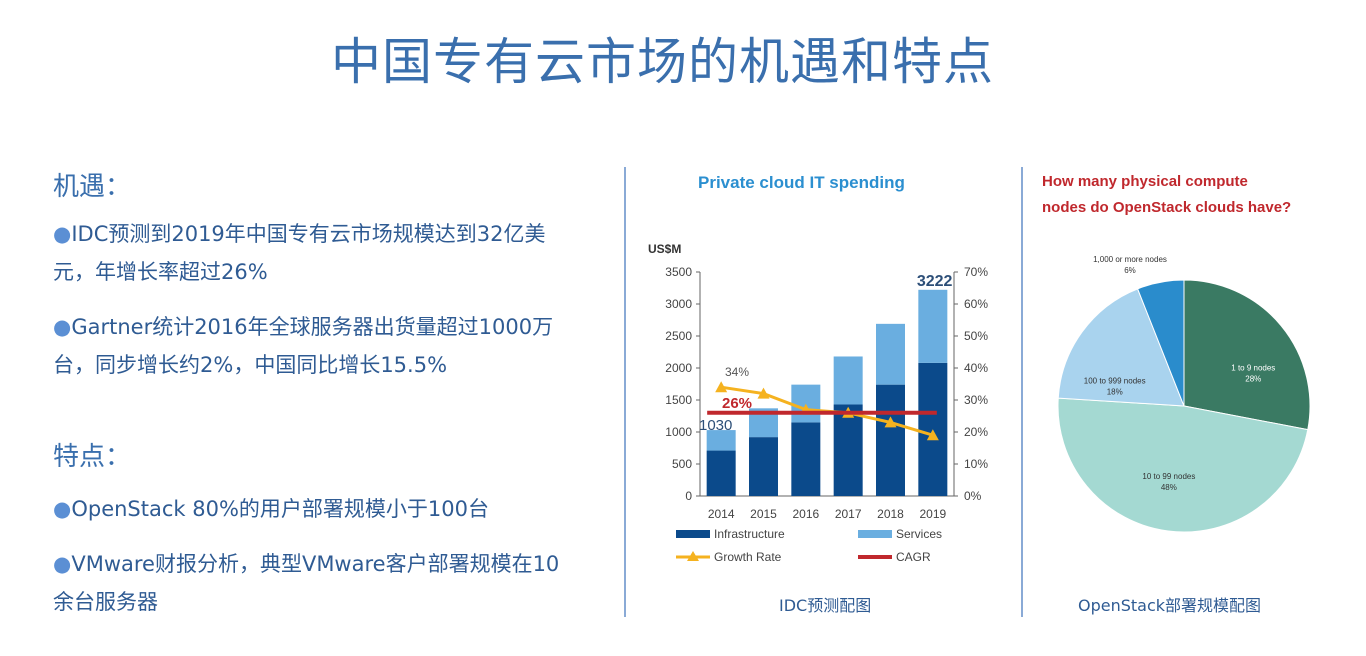 This screenshot has width=1366, height=656. What do you see at coordinates (693, 556) in the screenshot?
I see `legend-growth-marker` at bounding box center [693, 556].